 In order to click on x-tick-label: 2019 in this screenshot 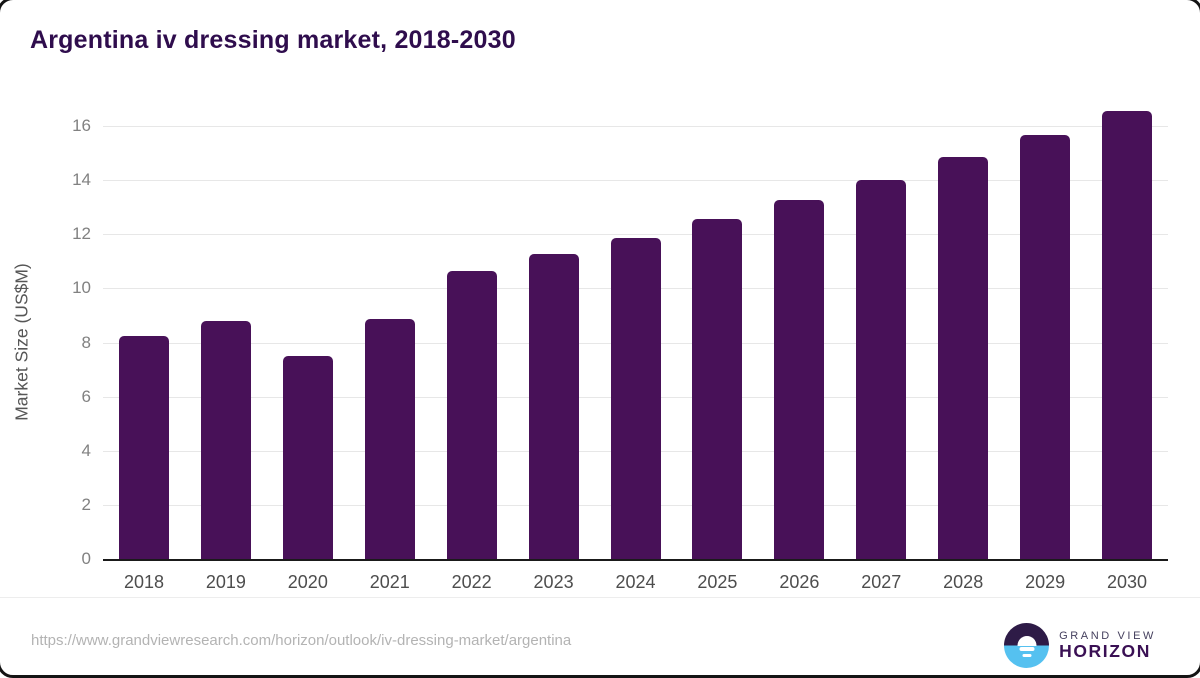, I will do `click(225, 582)`.